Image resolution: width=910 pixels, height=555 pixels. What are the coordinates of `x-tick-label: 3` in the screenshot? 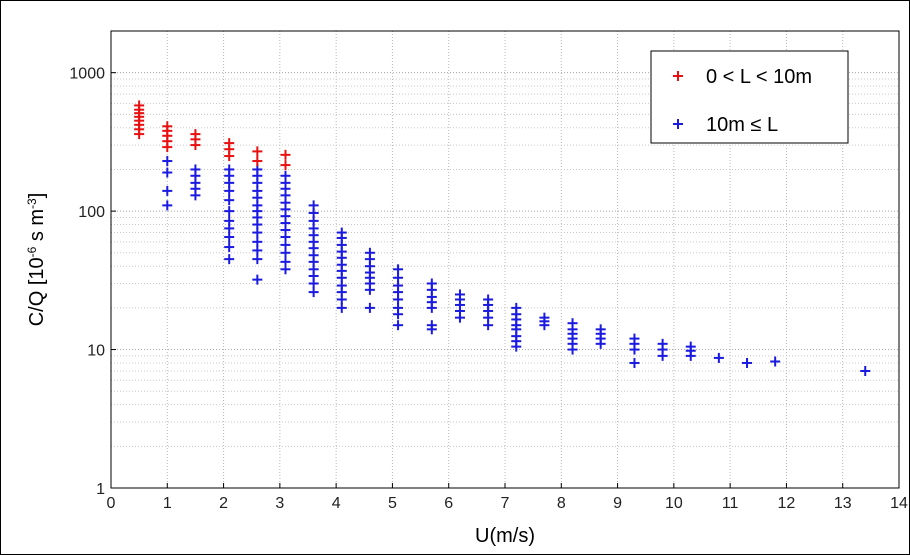 It's located at (279, 503).